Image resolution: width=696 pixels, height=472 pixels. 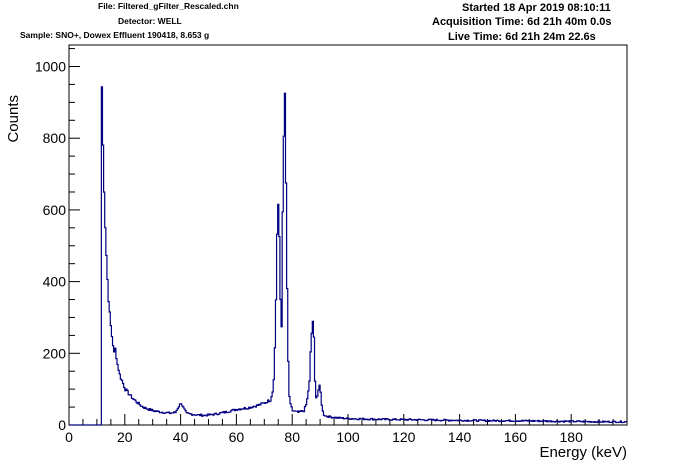 What do you see at coordinates (181, 437) in the screenshot?
I see `x-tick-label: 40` at bounding box center [181, 437].